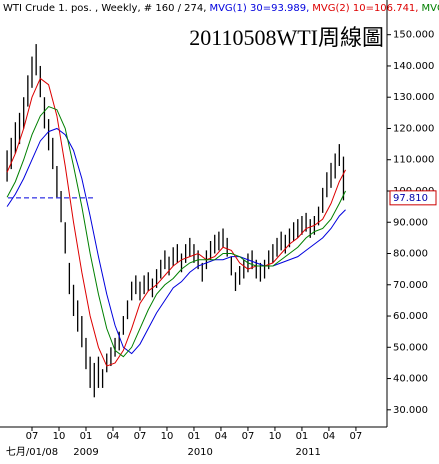 This screenshot has width=439, height=464. What do you see at coordinates (307, 452) in the screenshot?
I see `year-label: 2011` at bounding box center [307, 452].